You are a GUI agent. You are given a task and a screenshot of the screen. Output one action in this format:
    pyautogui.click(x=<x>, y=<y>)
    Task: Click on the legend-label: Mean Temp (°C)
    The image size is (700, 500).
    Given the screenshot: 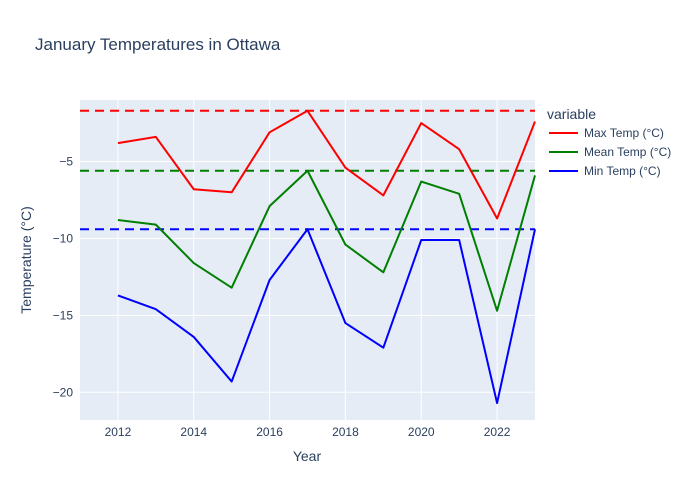 What is the action you would take?
    pyautogui.click(x=627, y=152)
    